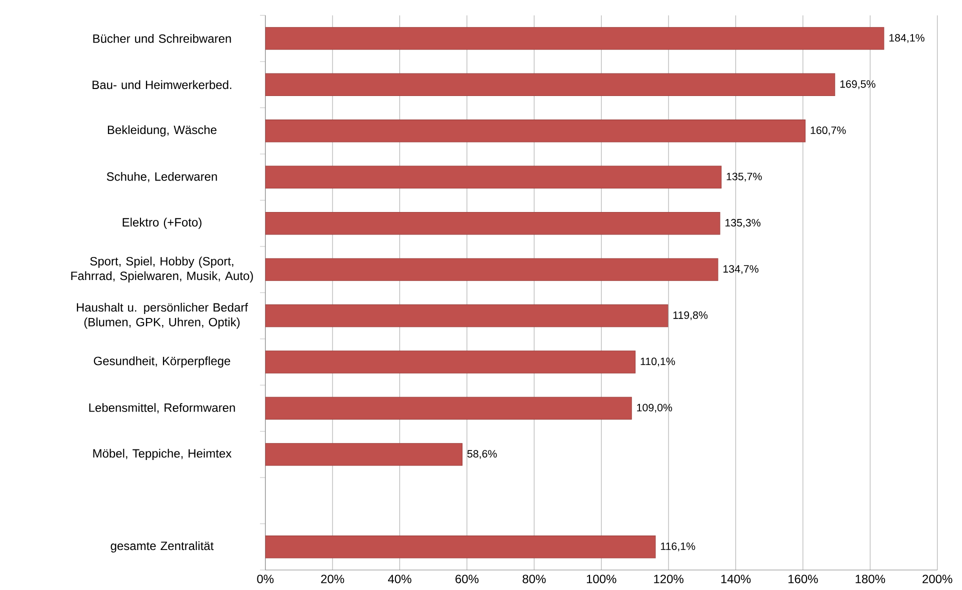  What do you see at coordinates (467, 579) in the screenshot?
I see `x-tick-label: 60%` at bounding box center [467, 579].